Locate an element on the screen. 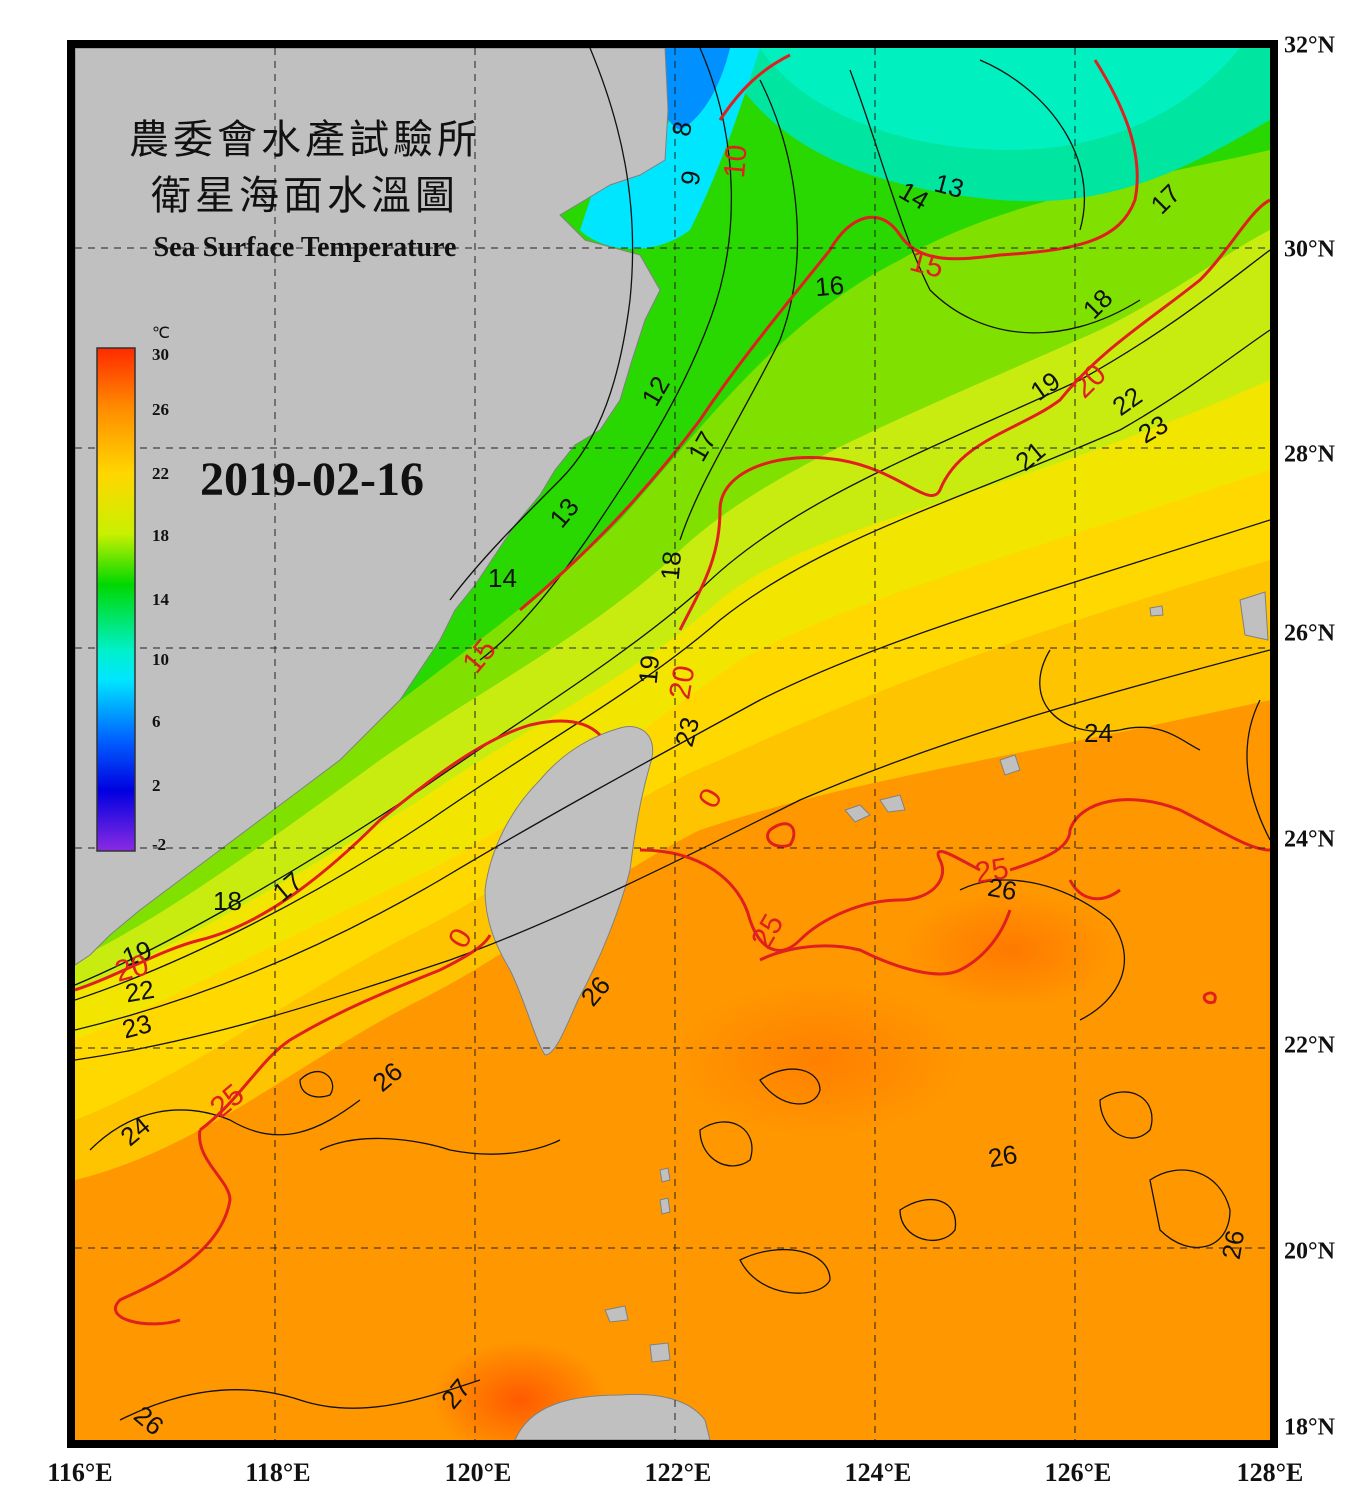 The width and height of the screenshot is (1350, 1500). colorbar is located at coordinates (116, 599).